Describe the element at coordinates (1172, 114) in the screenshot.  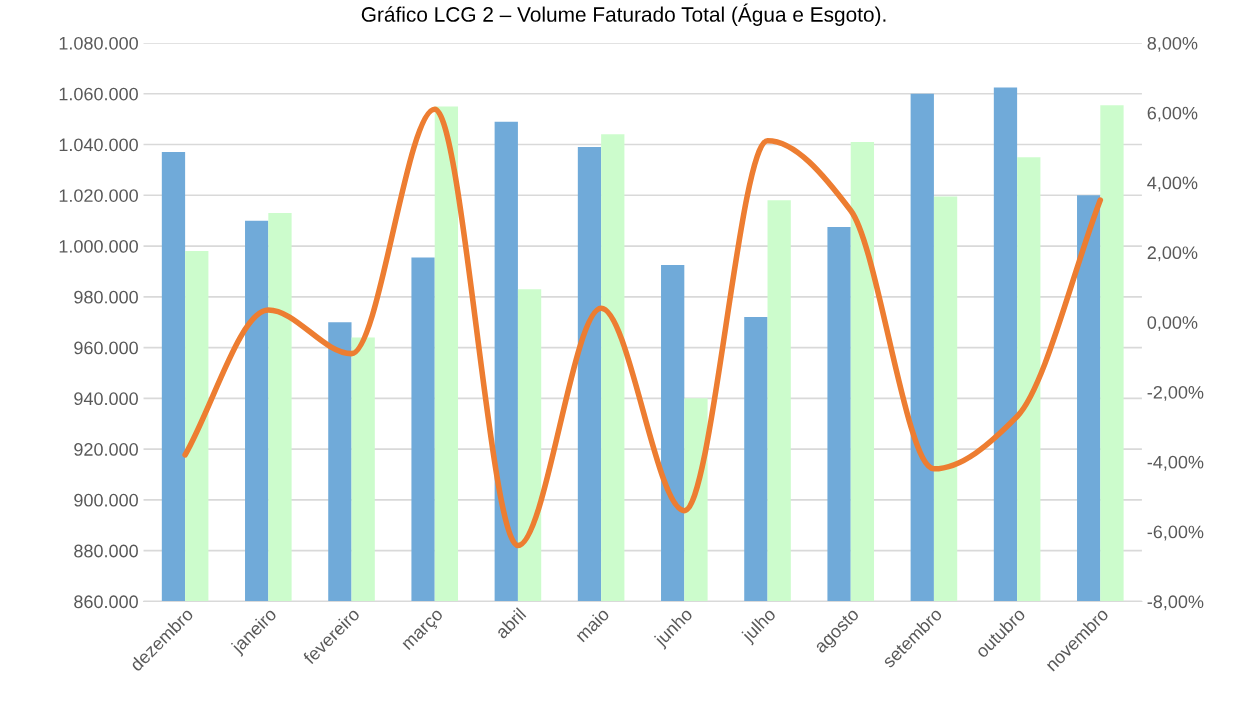
I see `y2-tick-label: 6,00%` at that location.